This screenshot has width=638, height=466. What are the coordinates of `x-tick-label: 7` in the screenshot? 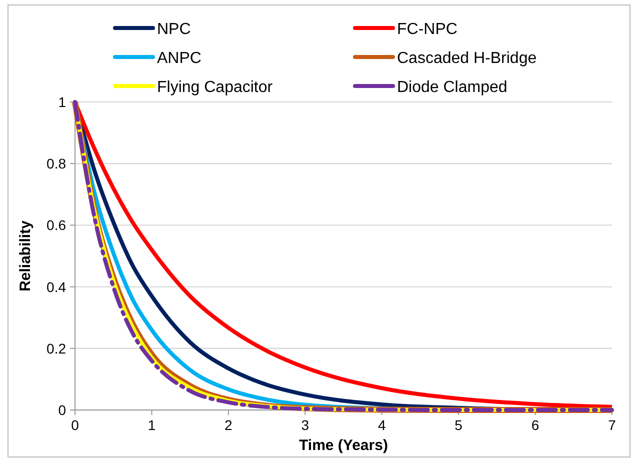 It's located at (612, 425).